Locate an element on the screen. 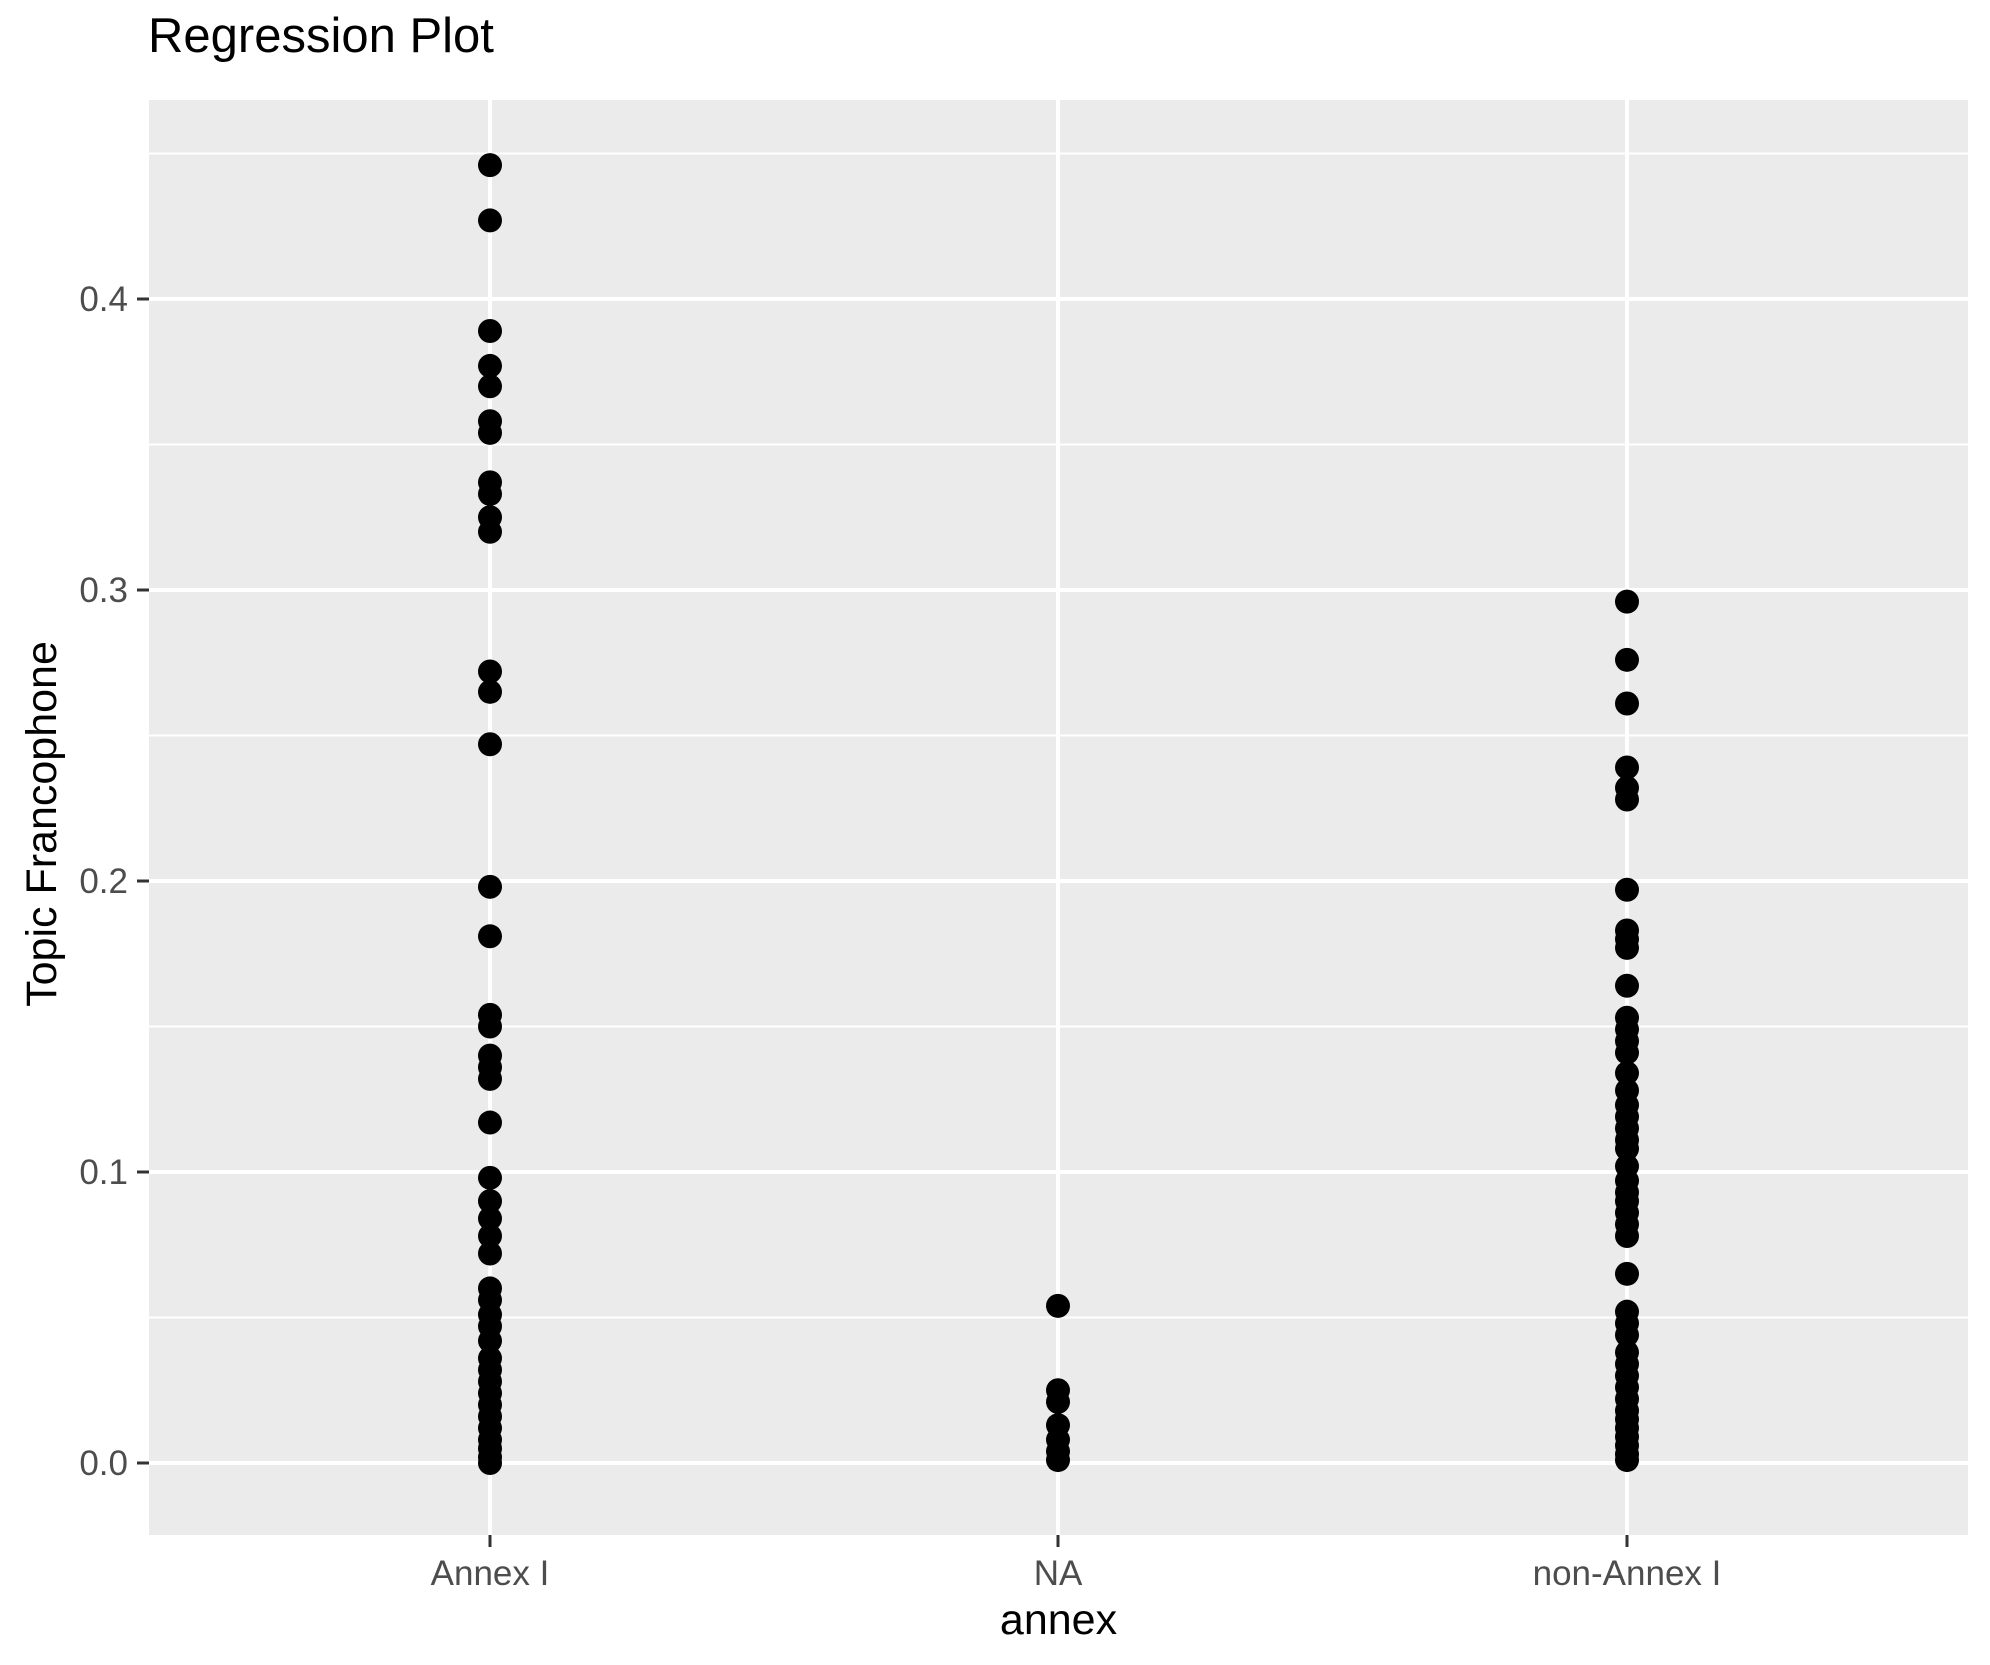 The image size is (1990, 1665). x-axis-title: annex is located at coordinates (1058, 1620).